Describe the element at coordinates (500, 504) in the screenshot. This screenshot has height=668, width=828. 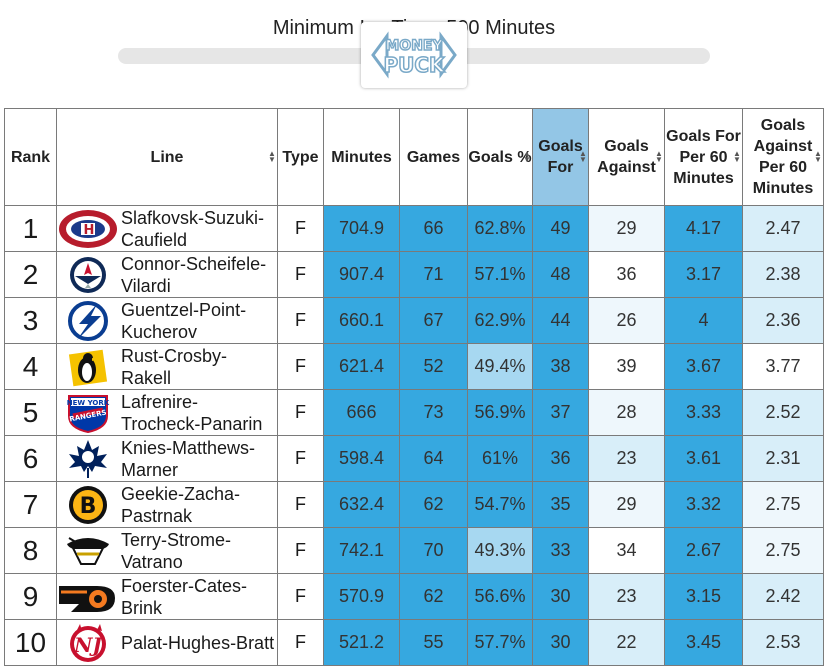
I see `goals-pct-cell: 54.7%` at that location.